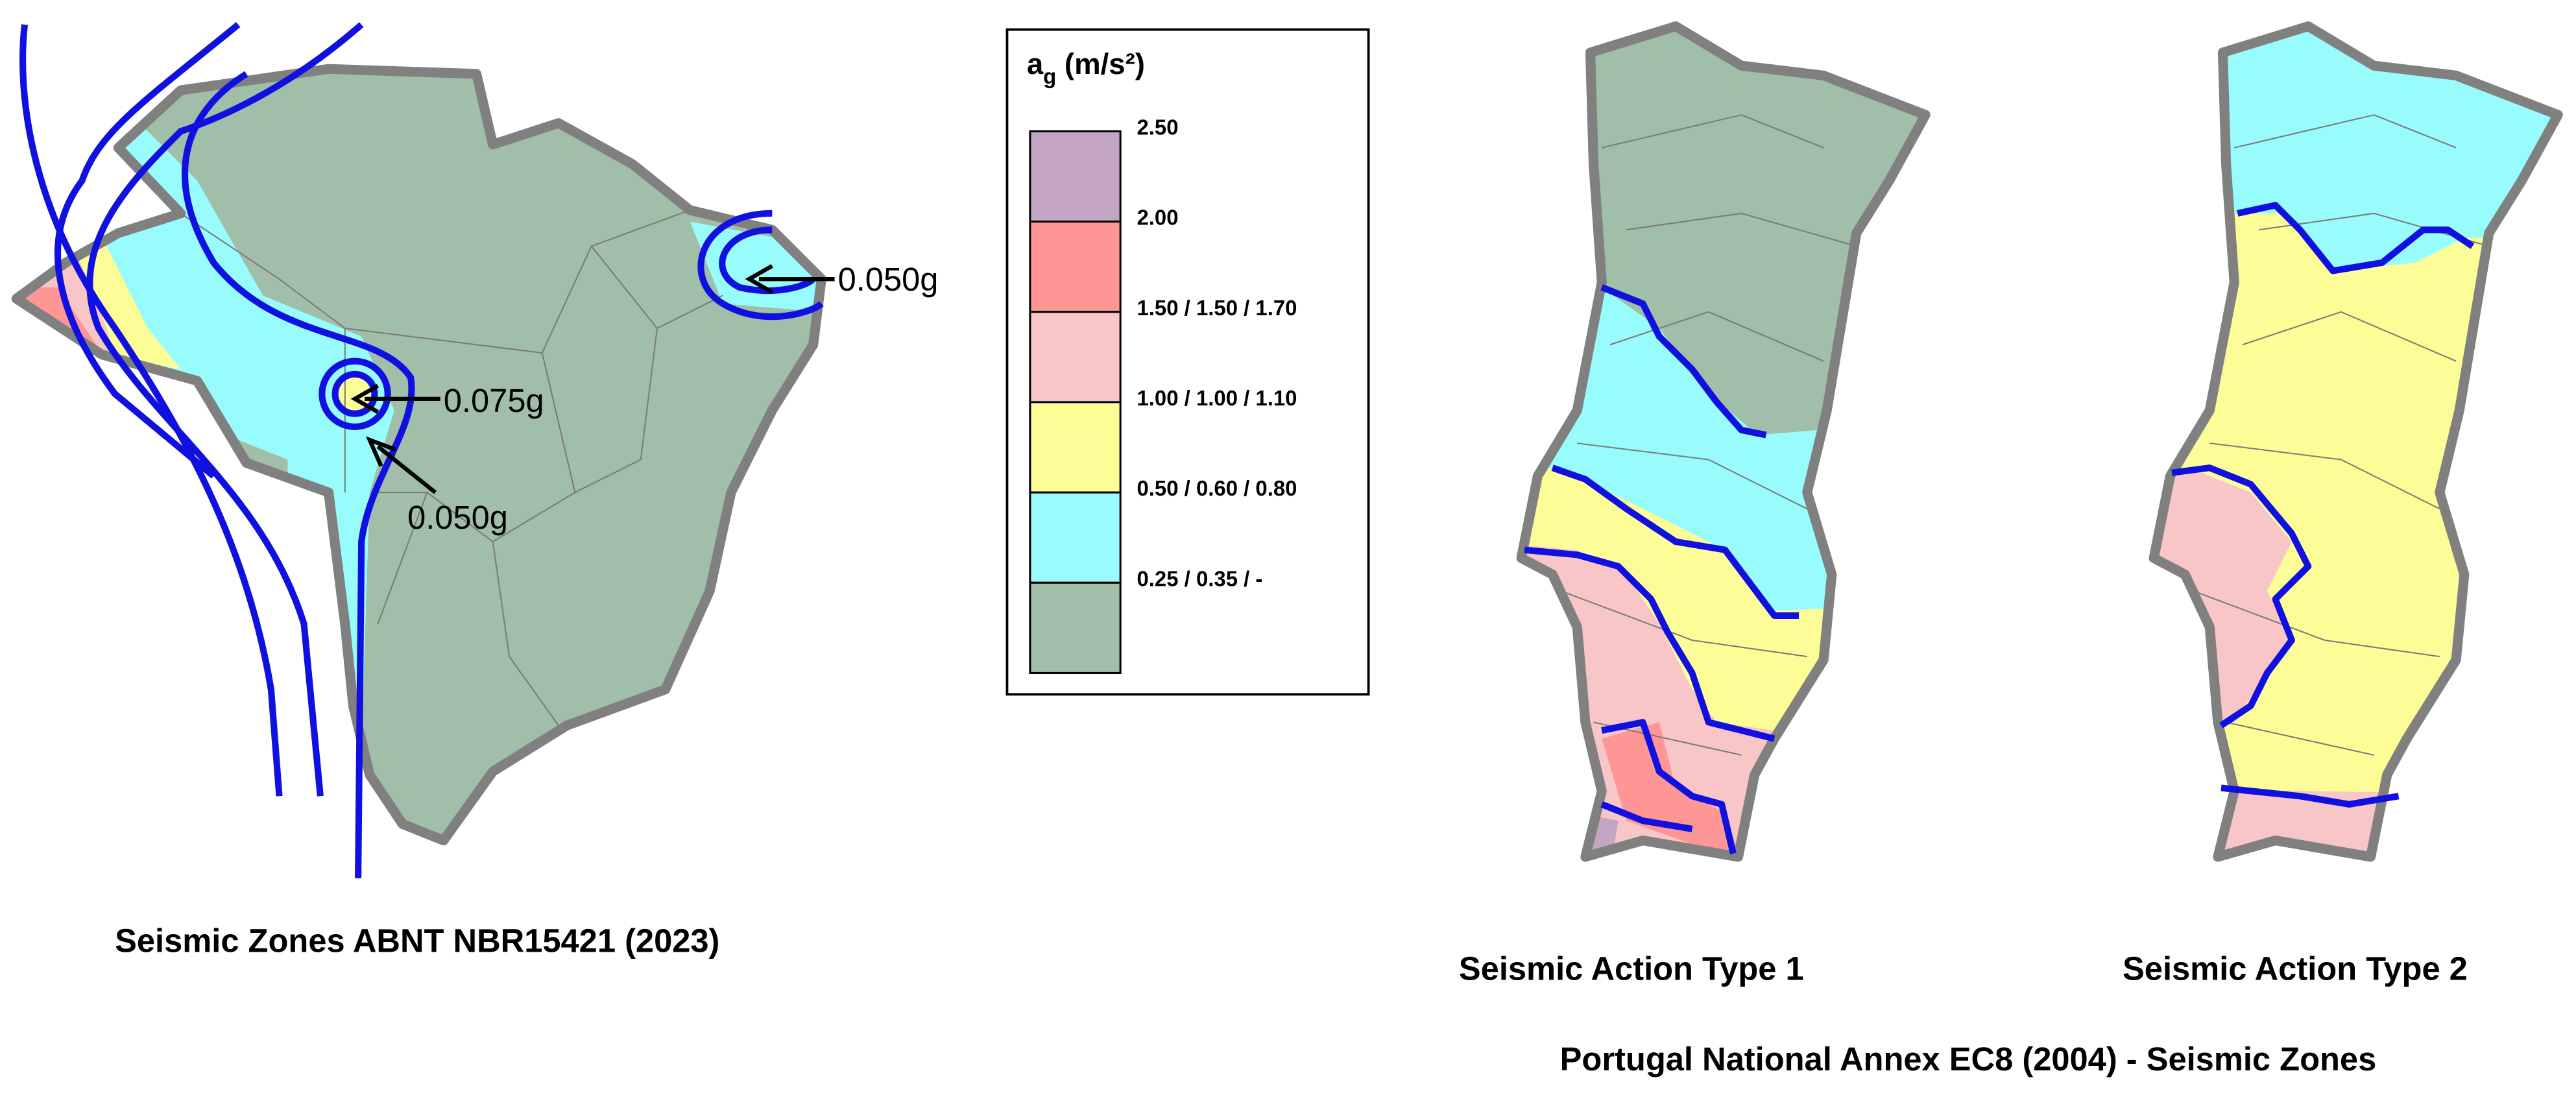 Image resolution: width=2576 pixels, height=1108 pixels. Describe the element at coordinates (1217, 308) in the screenshot. I see `legend-label: 1.50 / 1.50 / 1.70` at that location.